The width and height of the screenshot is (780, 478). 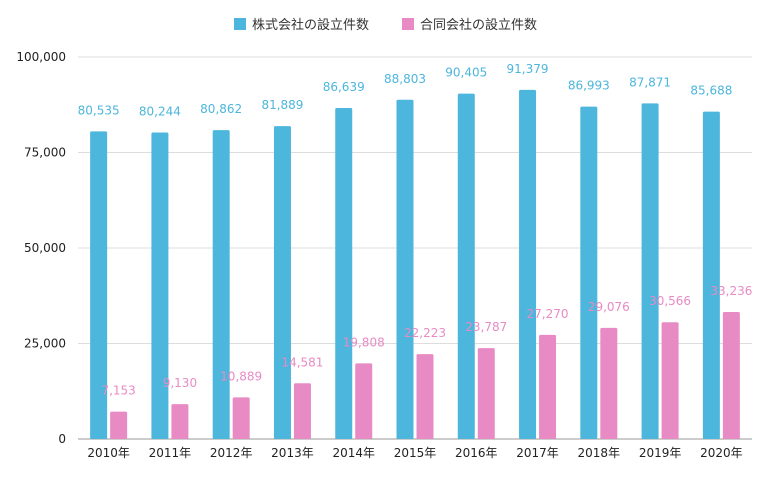 I want to click on x-tick-label: 2012年, so click(x=231, y=453).